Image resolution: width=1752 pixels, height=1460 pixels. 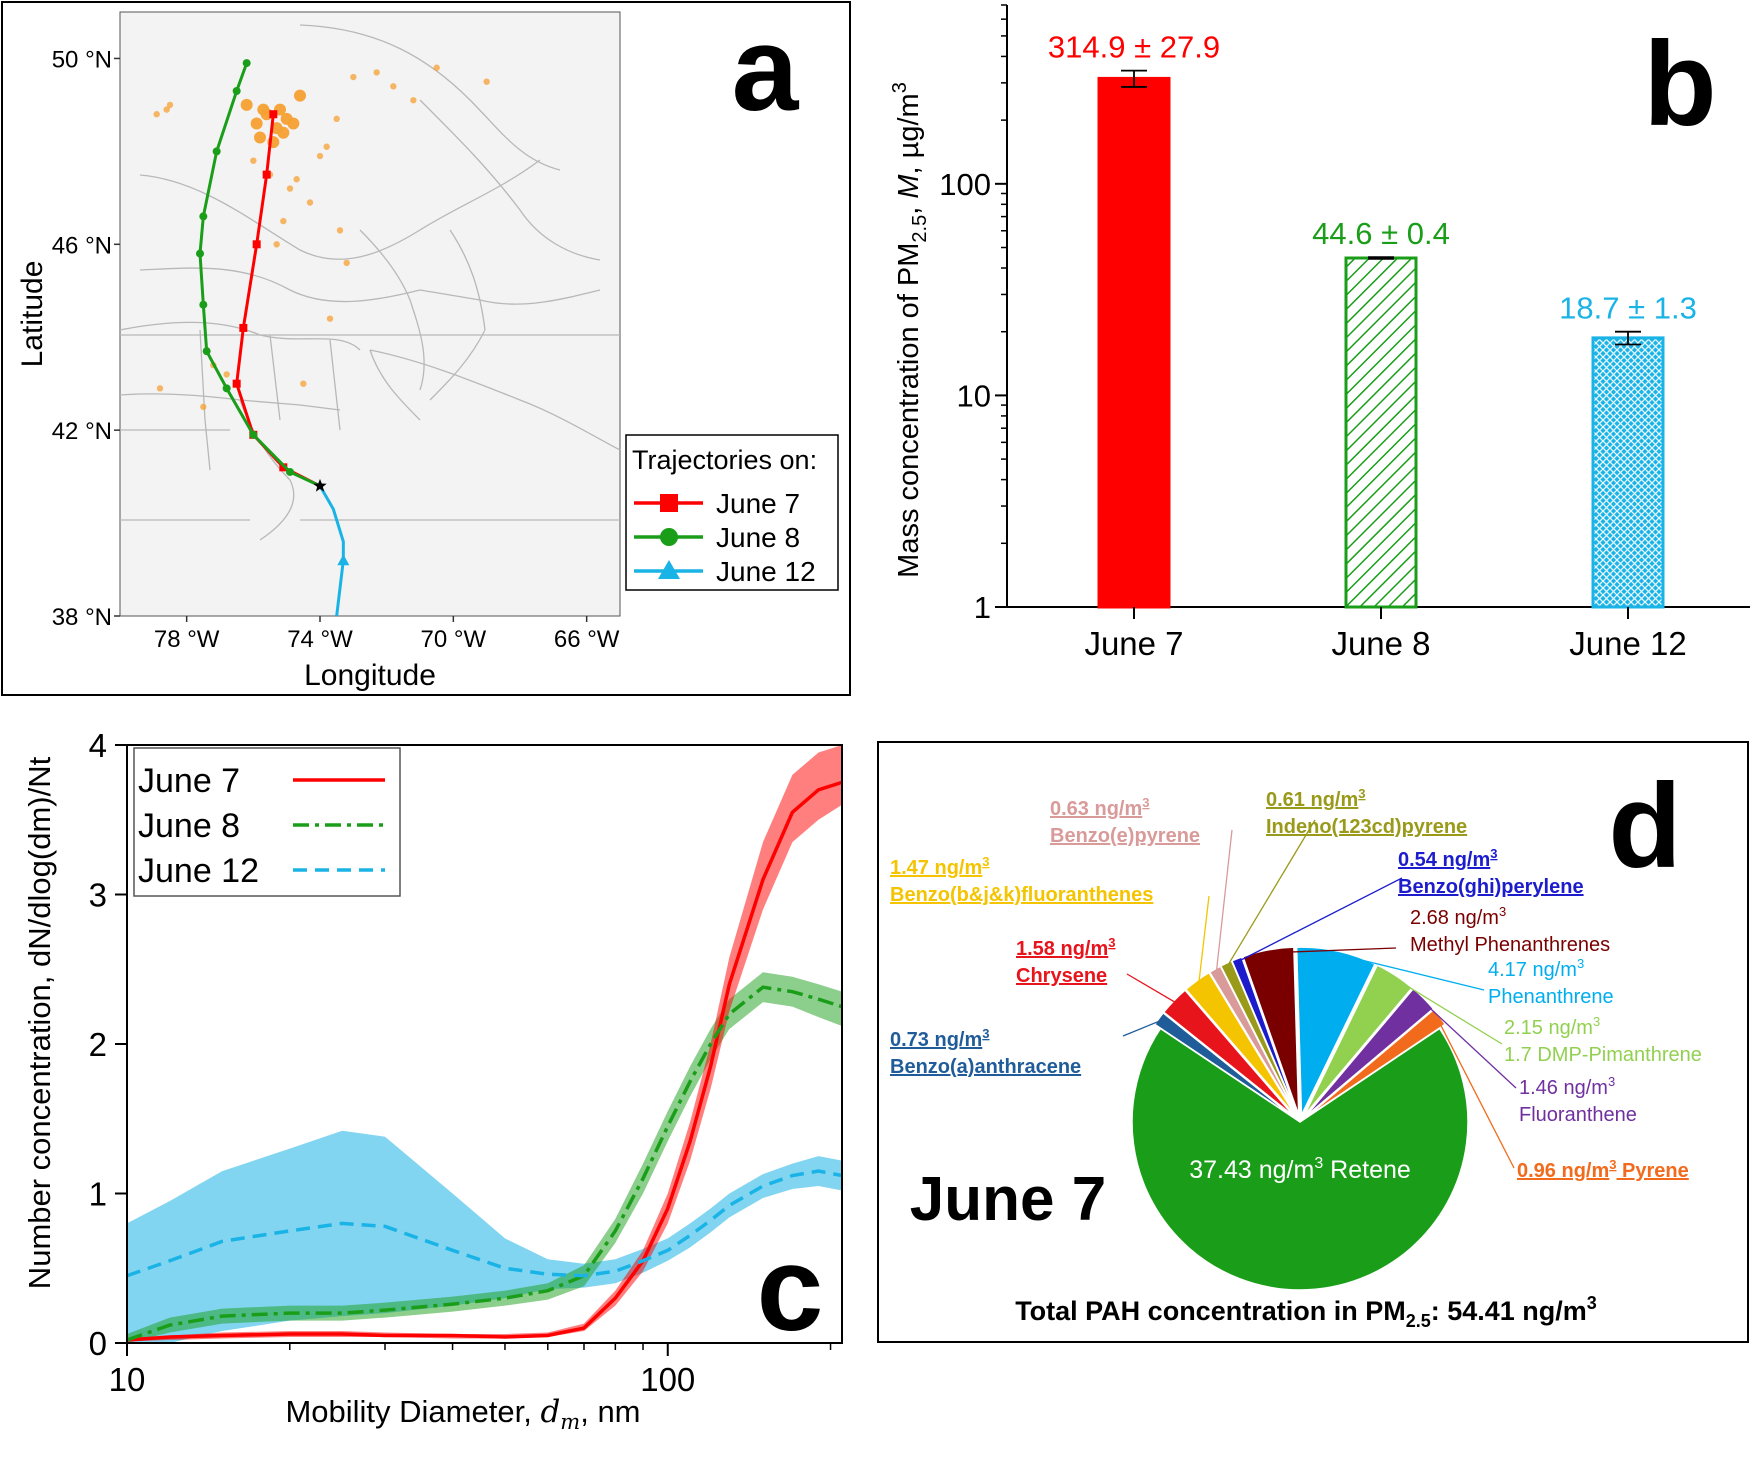 What do you see at coordinates (724, 460) in the screenshot?
I see `legend-title: Trajectories on:` at bounding box center [724, 460].